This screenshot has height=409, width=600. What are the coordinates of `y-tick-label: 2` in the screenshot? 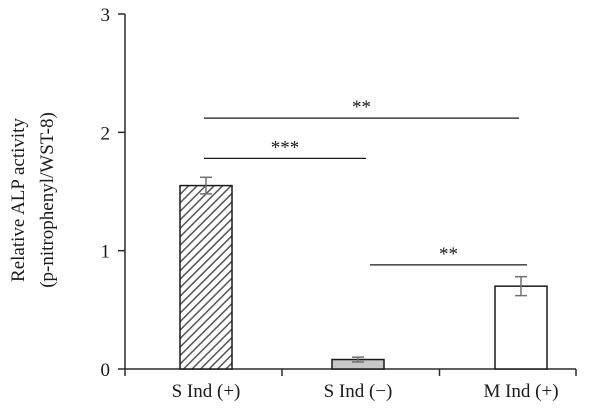 It's located at (106, 133).